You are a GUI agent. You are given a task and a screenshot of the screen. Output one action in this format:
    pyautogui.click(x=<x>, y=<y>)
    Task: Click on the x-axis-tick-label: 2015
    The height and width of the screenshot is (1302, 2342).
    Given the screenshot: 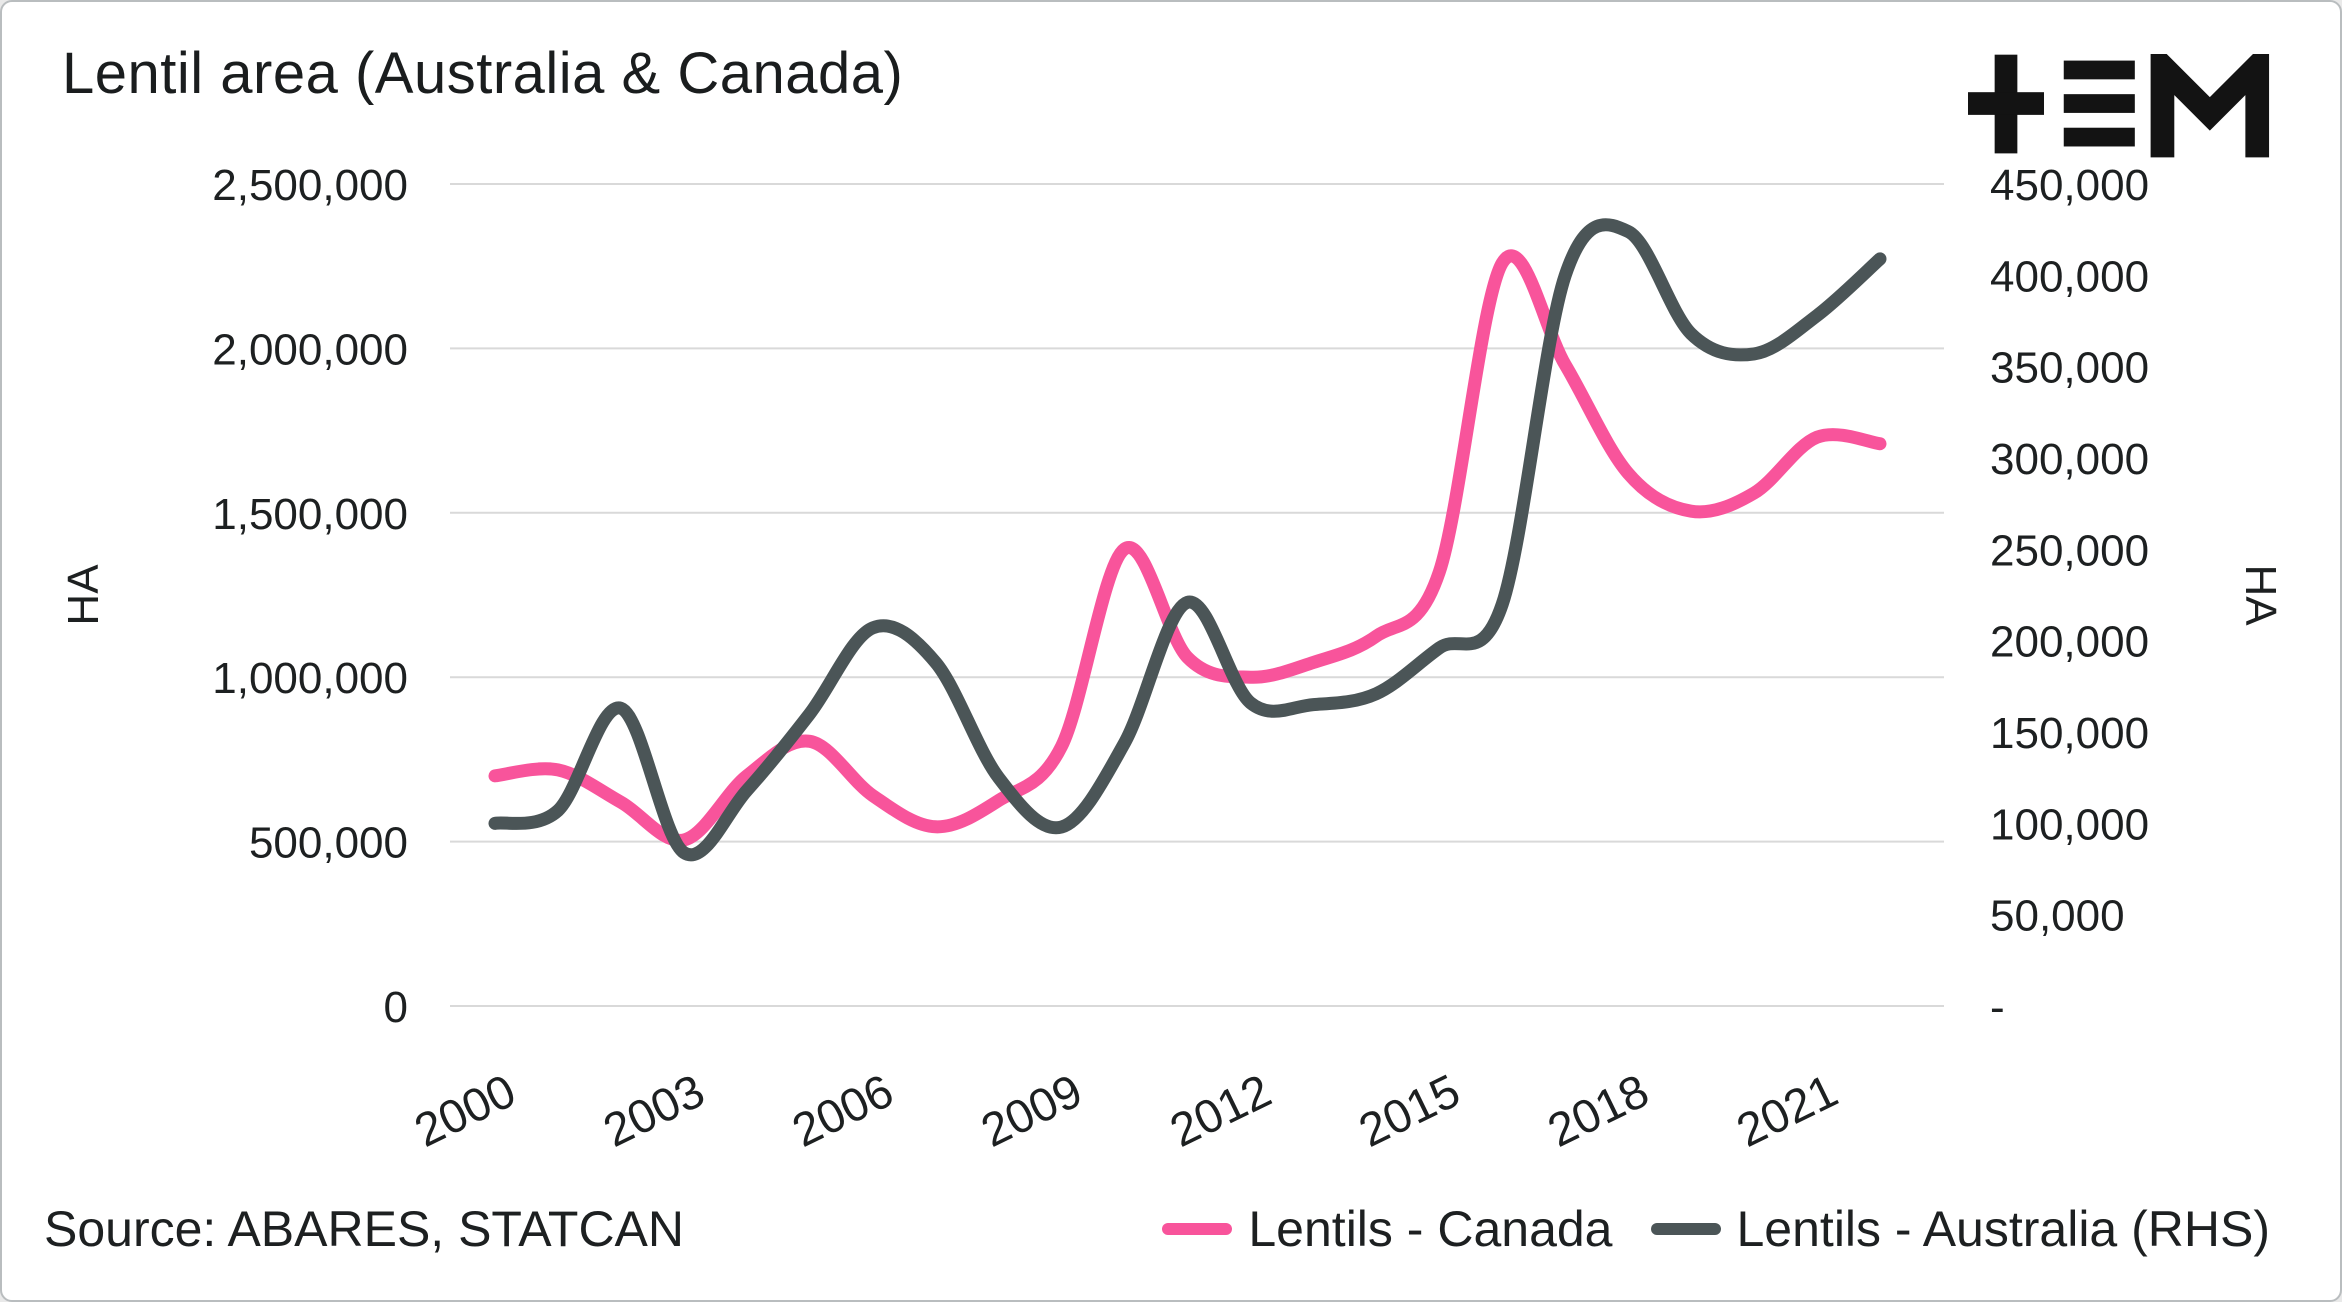 What is the action you would take?
    pyautogui.click(x=1408, y=1109)
    